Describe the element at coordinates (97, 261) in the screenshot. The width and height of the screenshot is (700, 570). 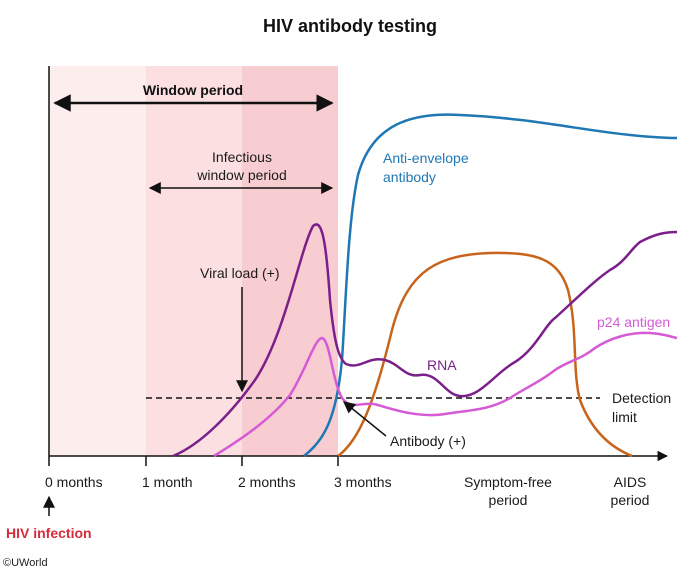
I see `window-shade-light` at that location.